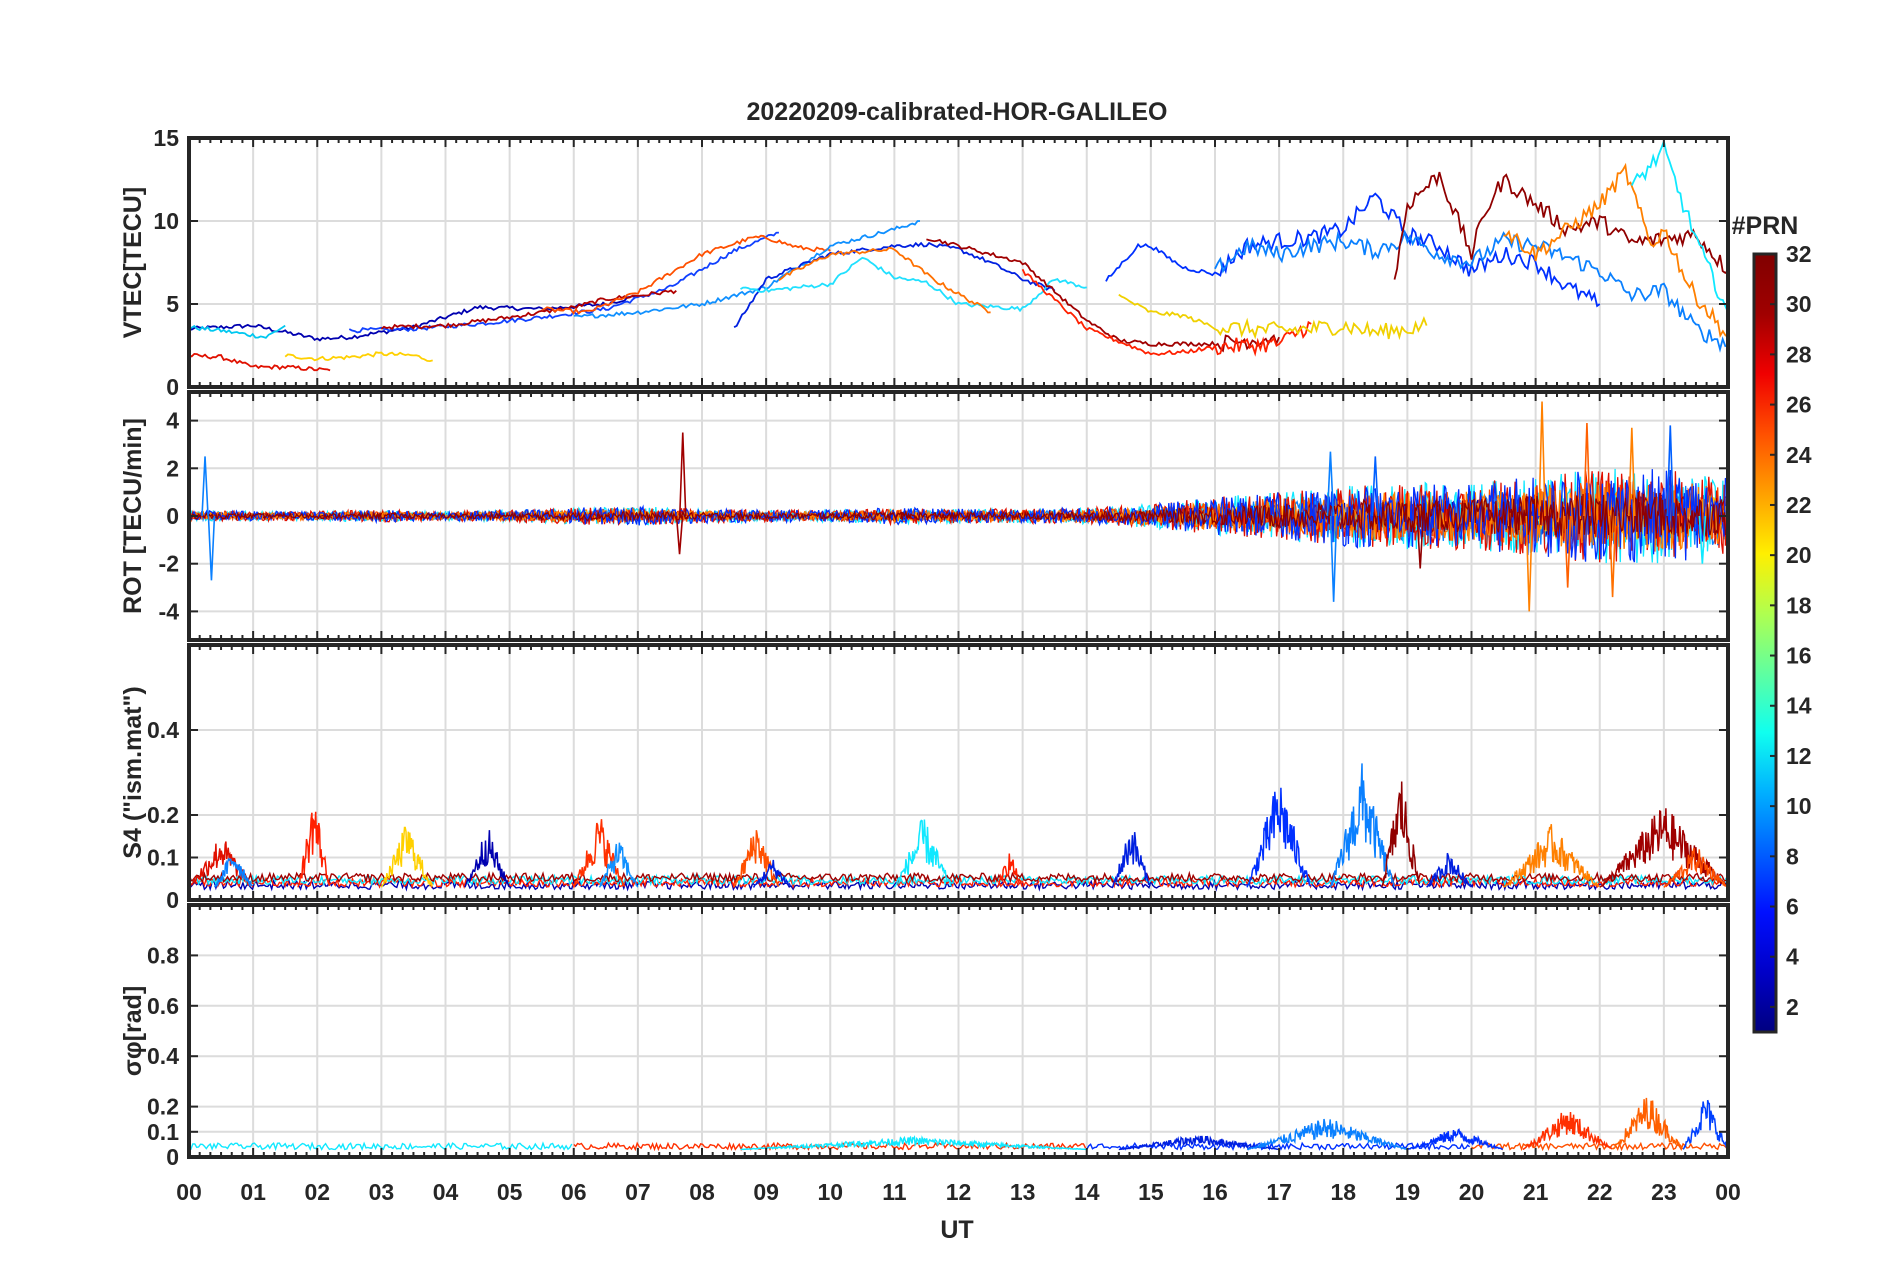 Image resolution: width=1902 pixels, height=1272 pixels. What do you see at coordinates (1799, 405) in the screenshot?
I see `colorbar-tick-label: 26` at bounding box center [1799, 405].